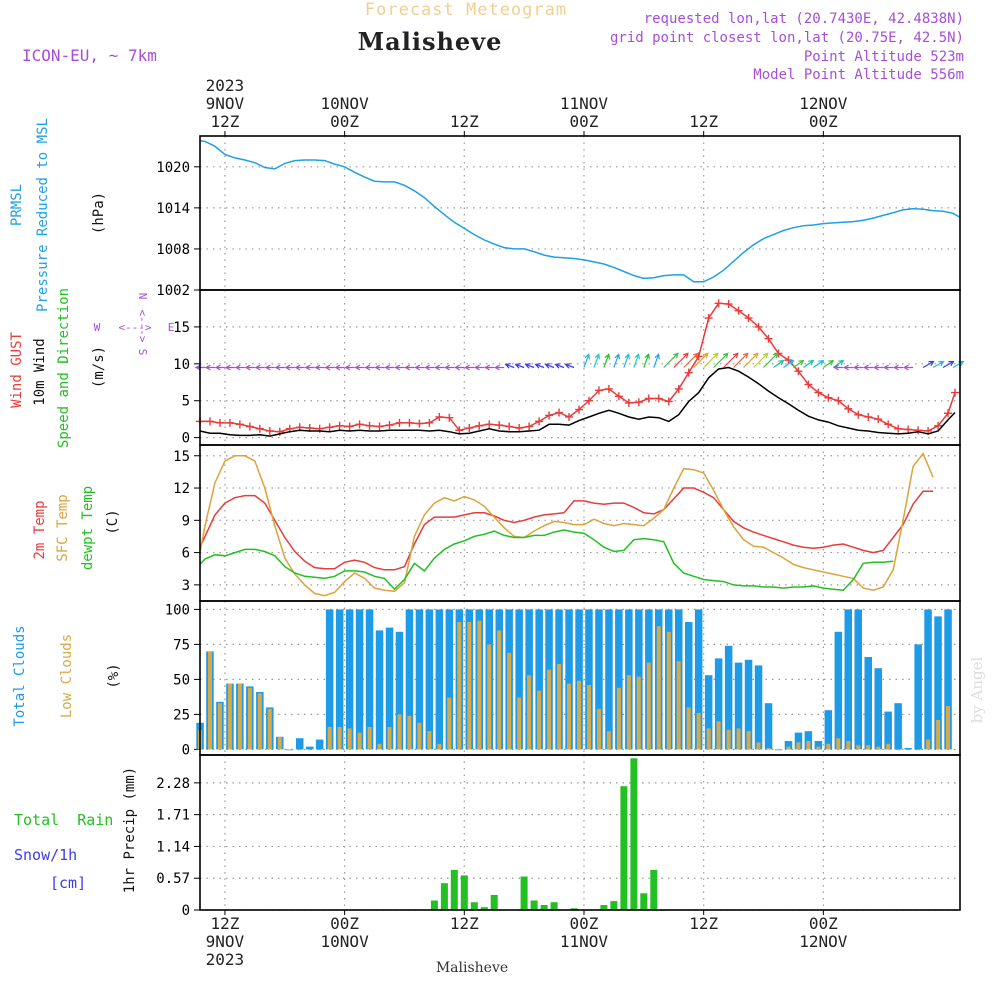  I want to click on bottom-axis-label: 12Z, so click(703, 923).